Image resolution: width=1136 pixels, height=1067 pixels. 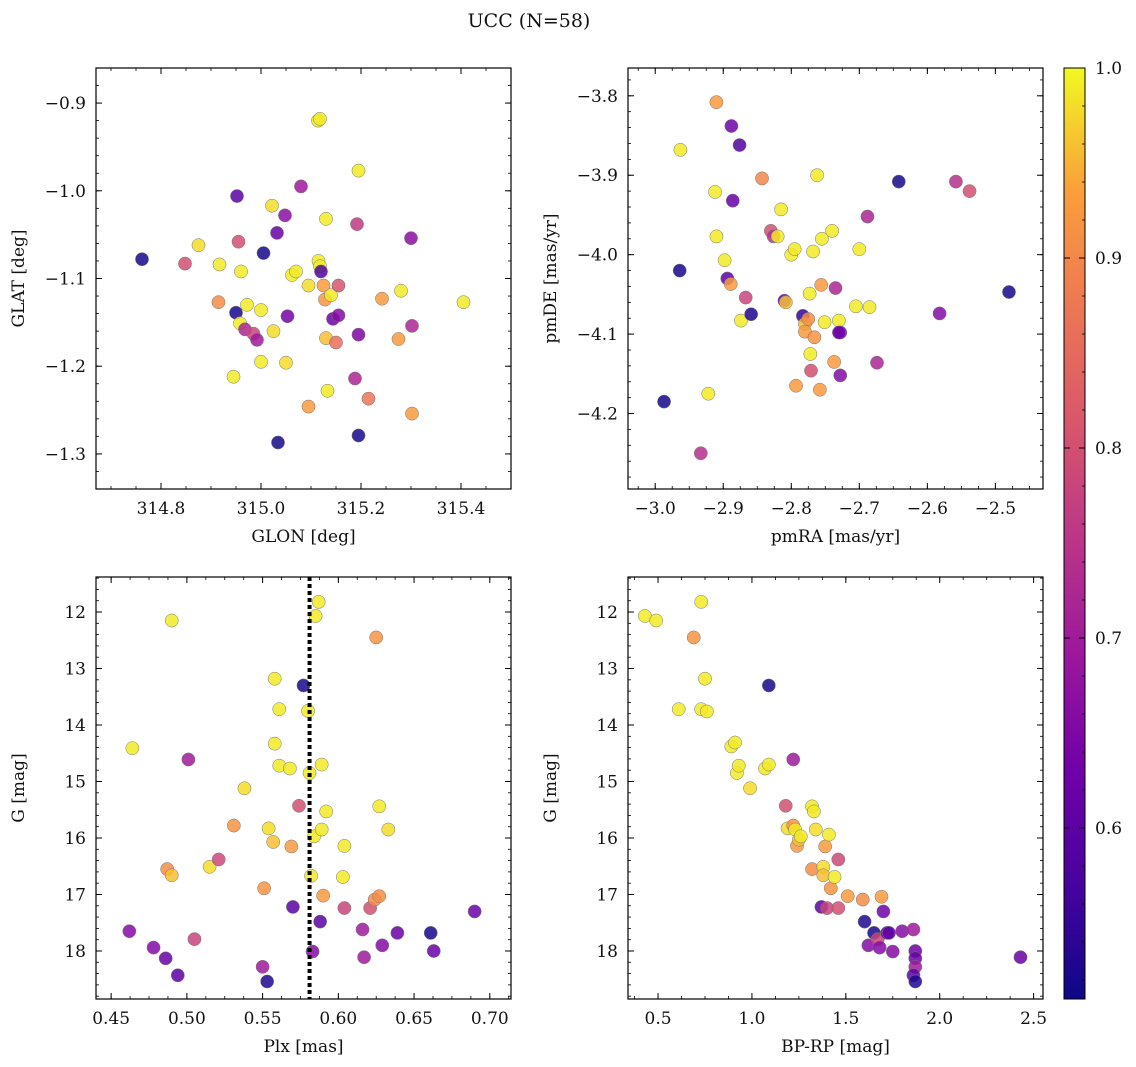 What do you see at coordinates (597, 176) in the screenshot?
I see `y-tick-label: −3.9` at bounding box center [597, 176].